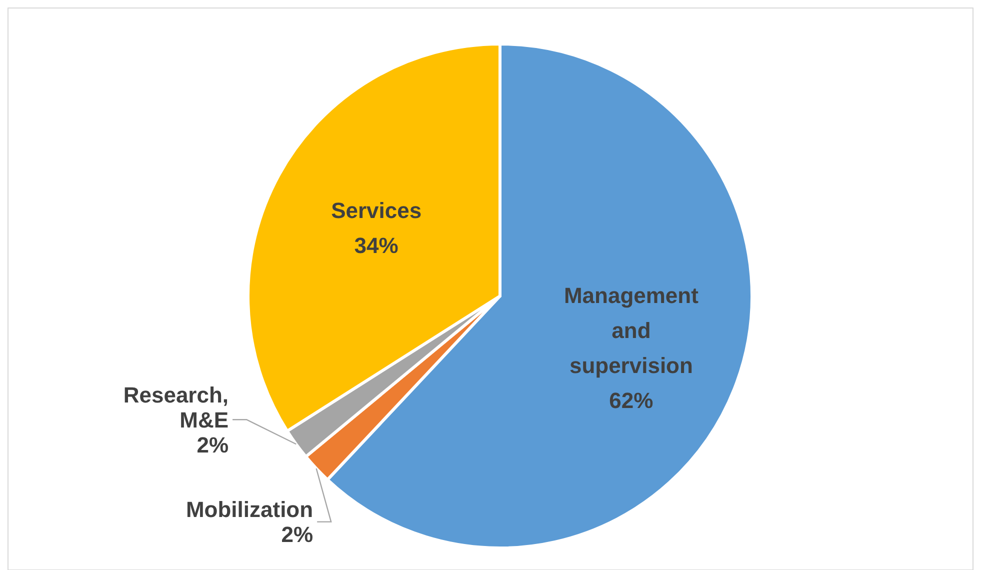  Describe the element at coordinates (376, 211) in the screenshot. I see `slice-label: Services` at that location.